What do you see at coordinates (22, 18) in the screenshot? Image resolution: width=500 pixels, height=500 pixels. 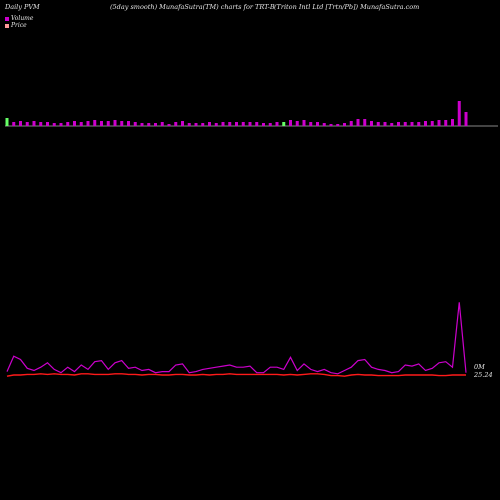 I see `legend-volume-label: Volume` at bounding box center [22, 18].